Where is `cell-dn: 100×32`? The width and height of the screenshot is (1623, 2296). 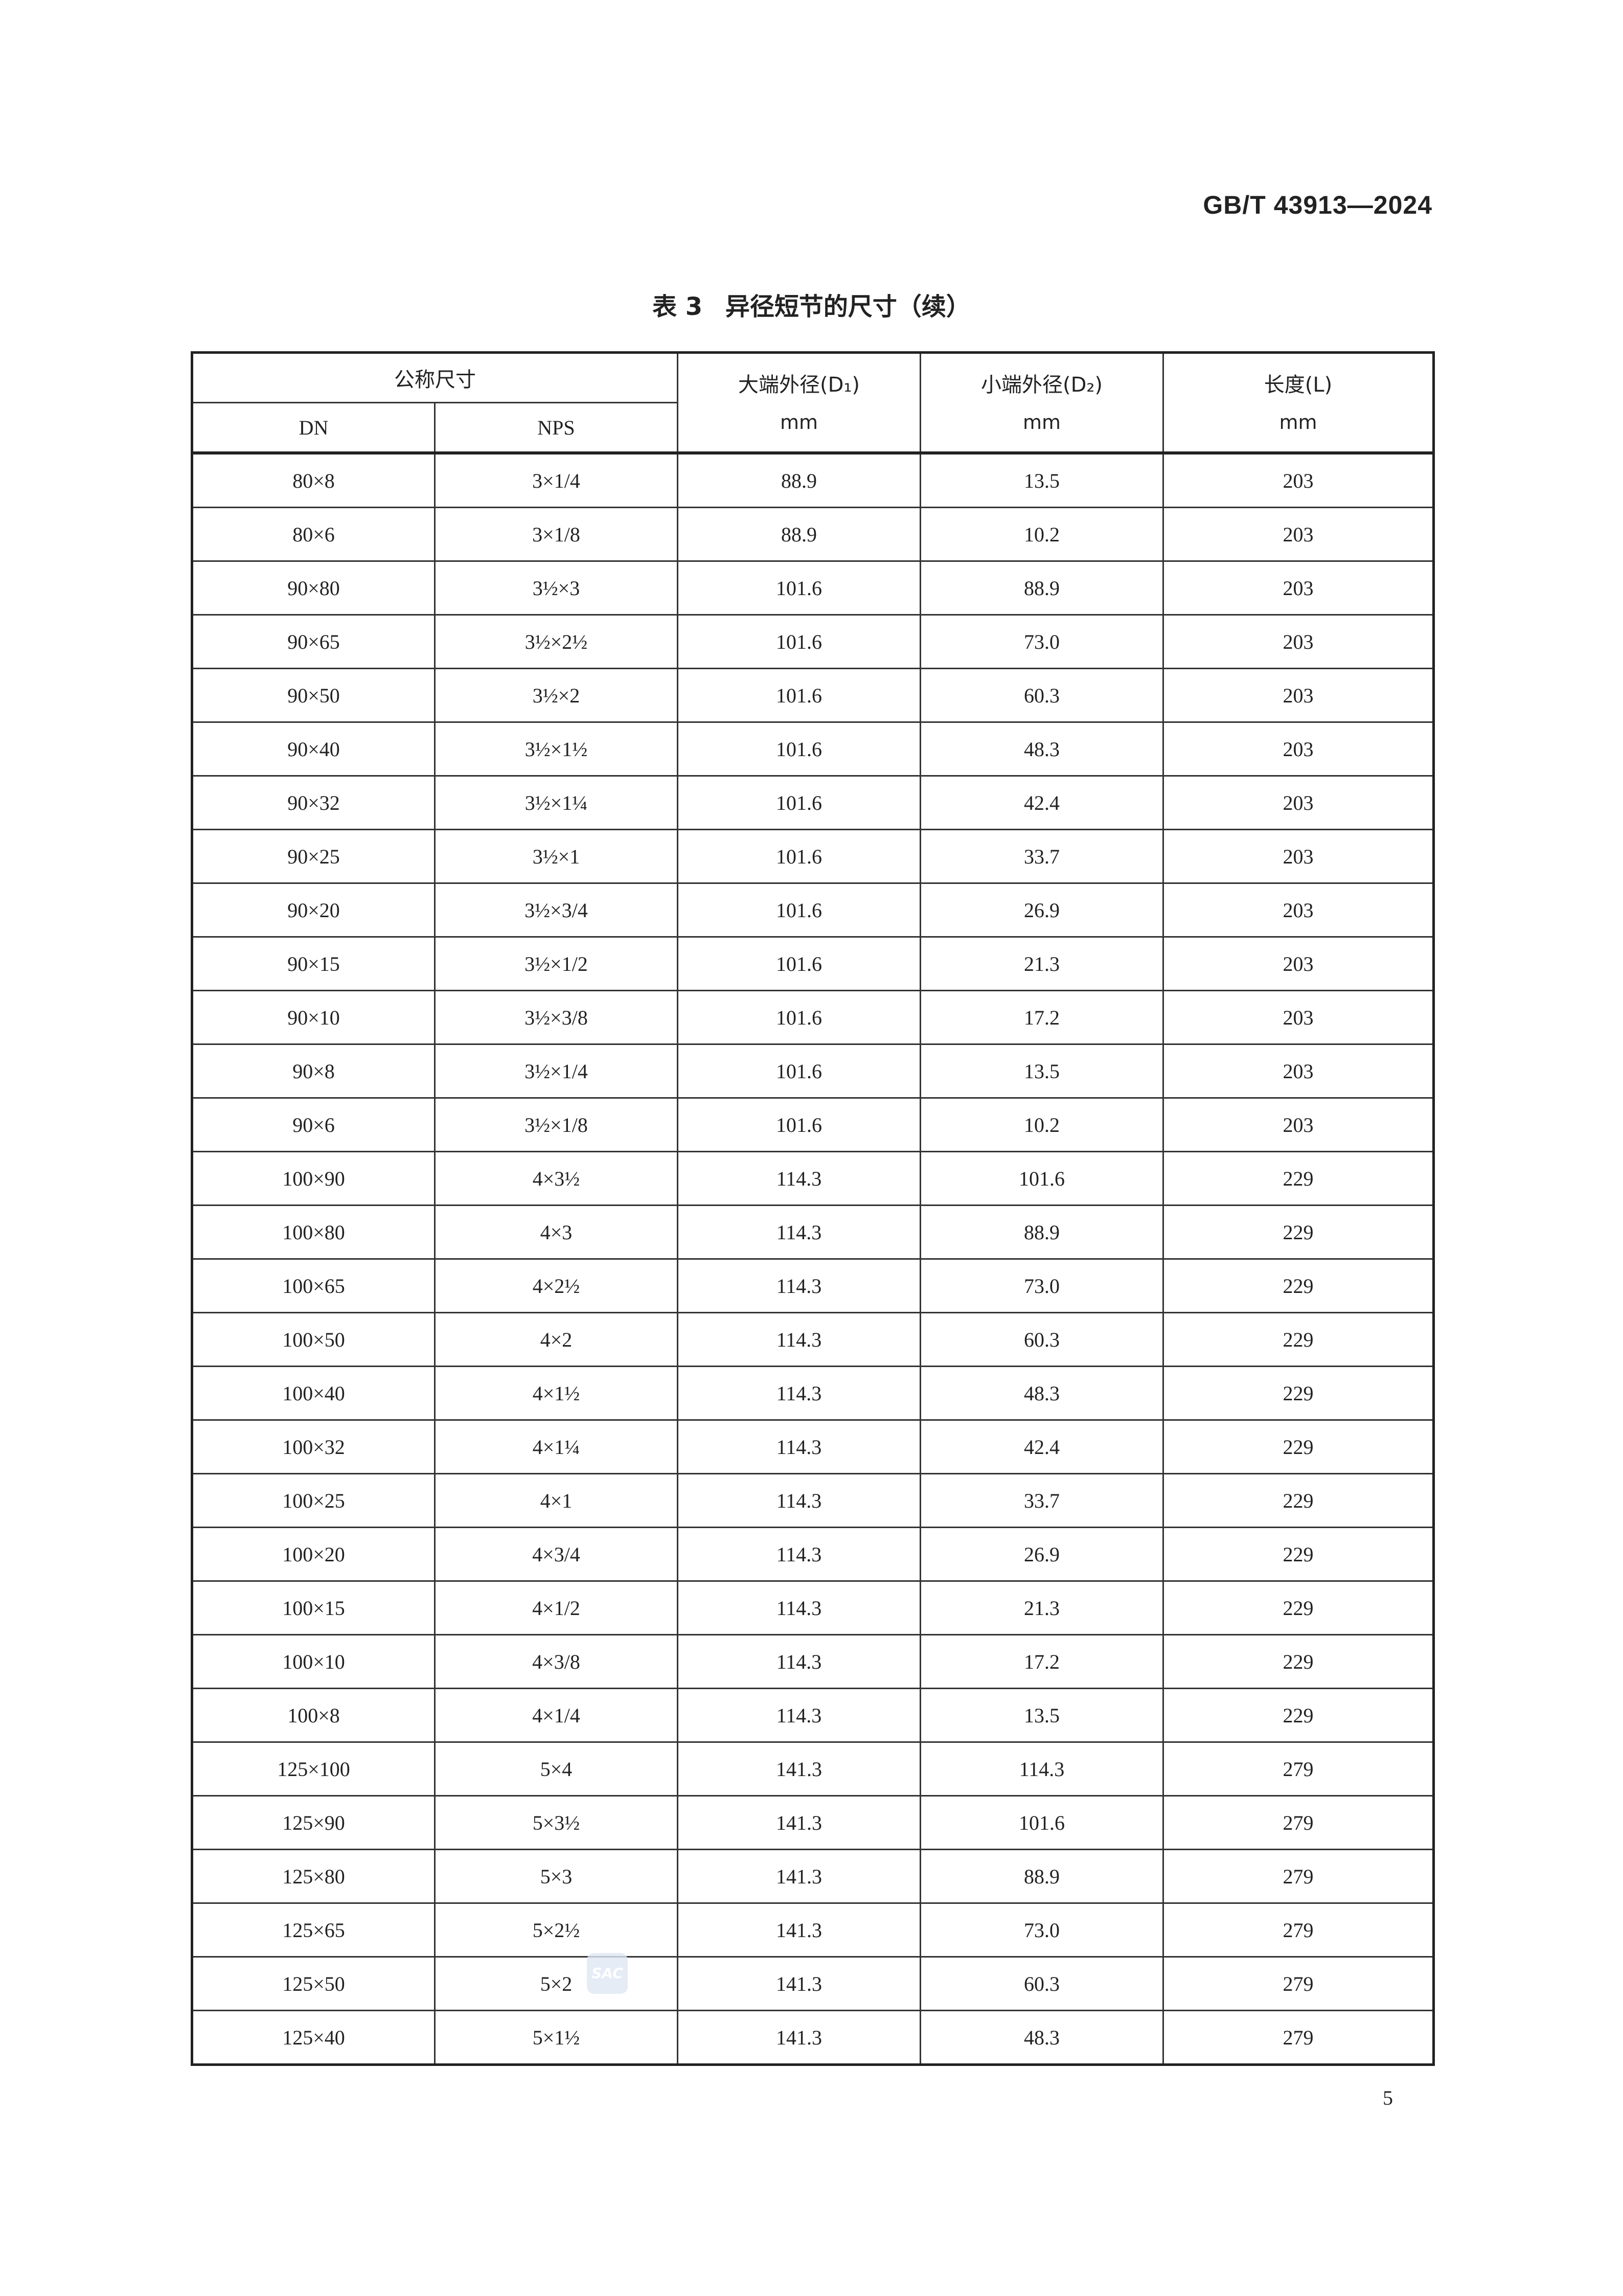
cell-dn: 100×32 is located at coordinates (313, 1446).